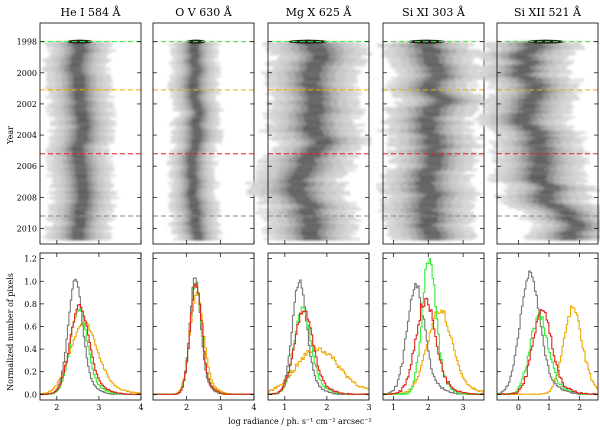  Describe the element at coordinates (326, 407) in the screenshot. I see `x-tick-label: 2` at that location.